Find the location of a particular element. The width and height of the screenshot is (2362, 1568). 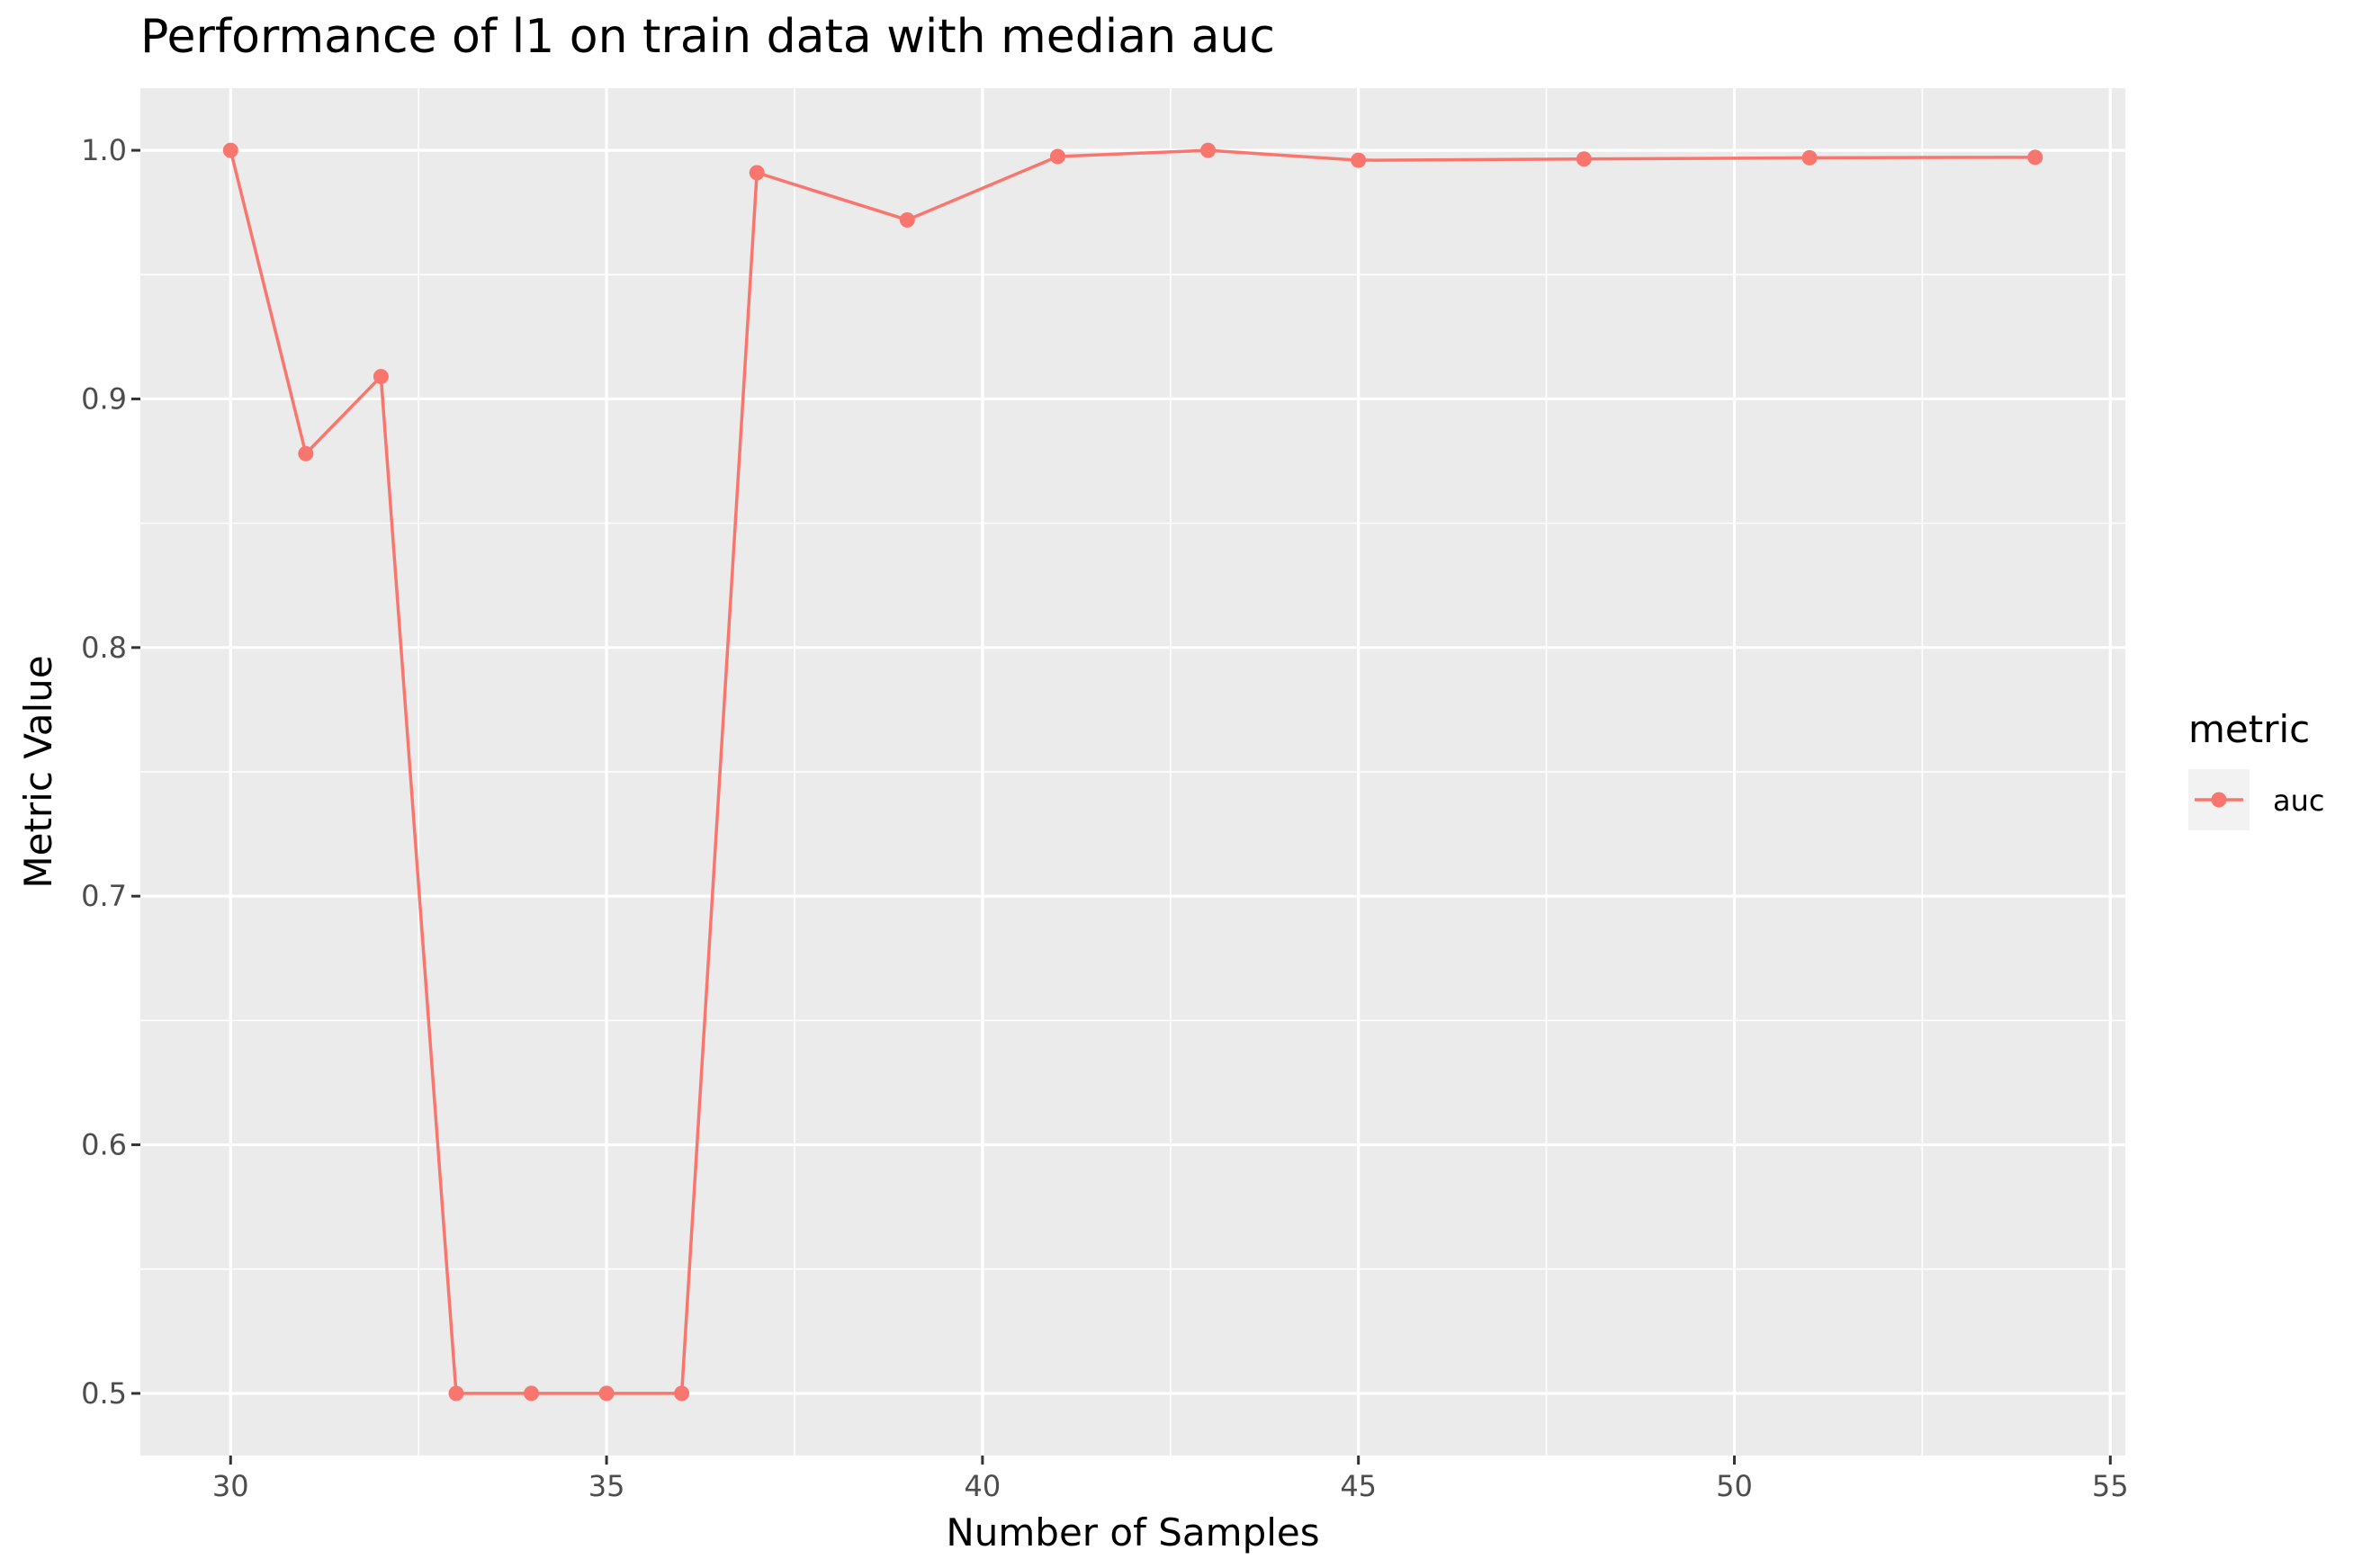

y-tick-label: 0.6 is located at coordinates (104, 1145).